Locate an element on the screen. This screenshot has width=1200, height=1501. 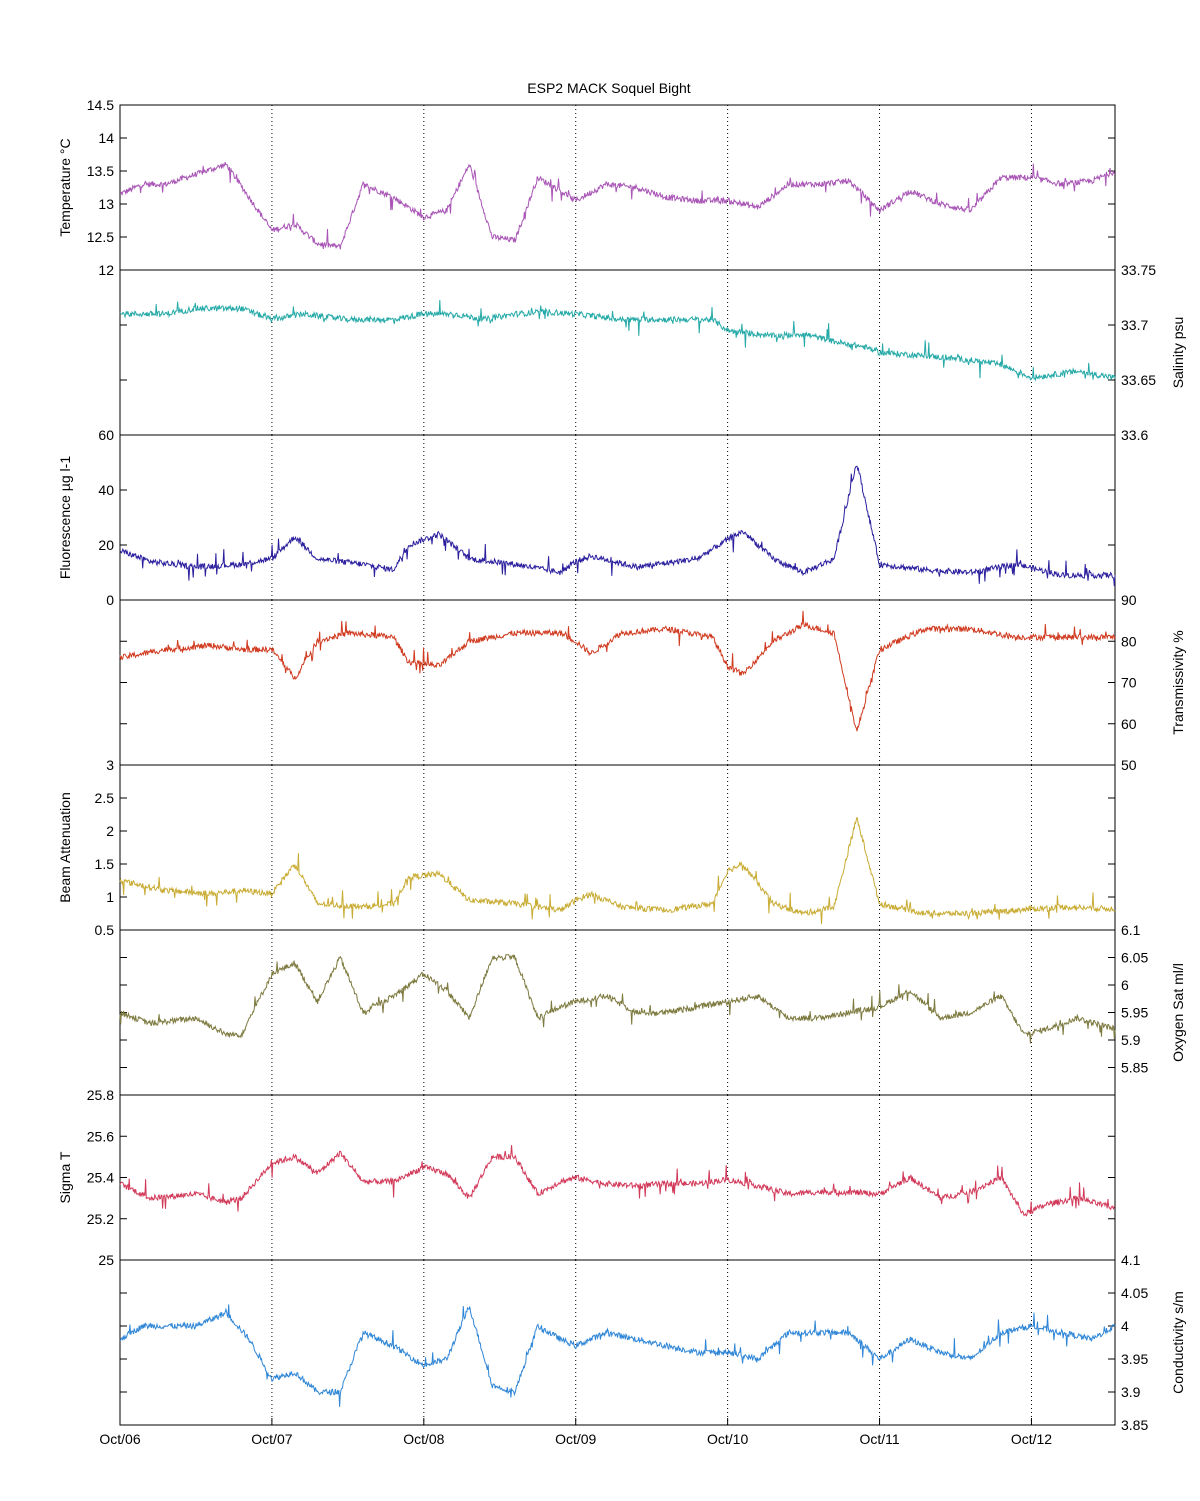
x-tick-label: Oct/07 is located at coordinates (271, 1439).